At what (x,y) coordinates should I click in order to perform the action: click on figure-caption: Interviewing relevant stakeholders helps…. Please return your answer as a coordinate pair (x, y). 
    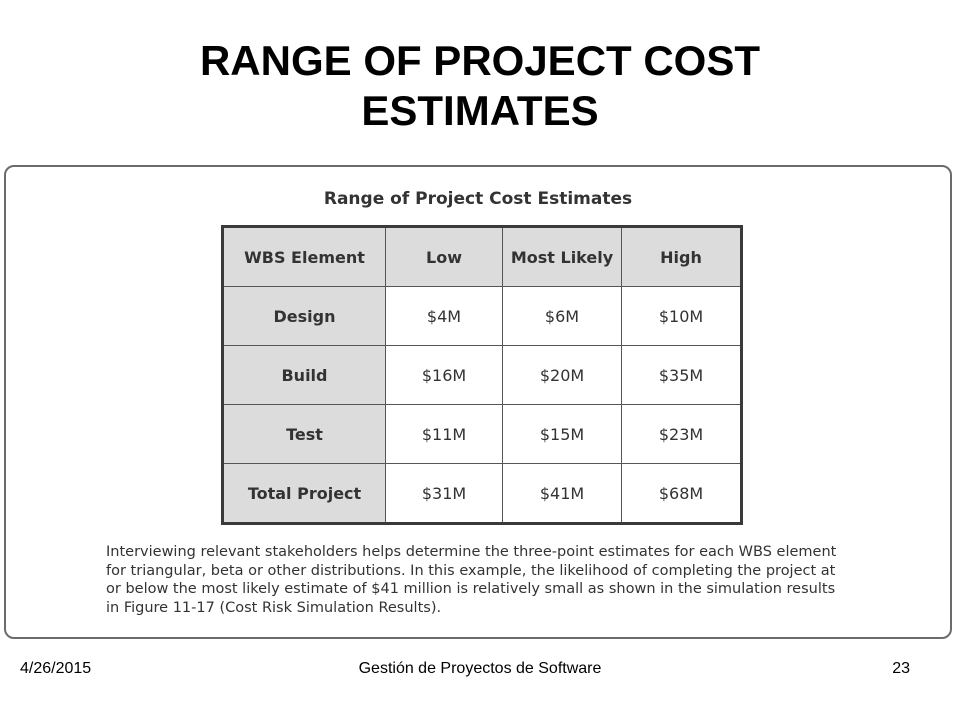
    Looking at the image, I should click on (471, 580).